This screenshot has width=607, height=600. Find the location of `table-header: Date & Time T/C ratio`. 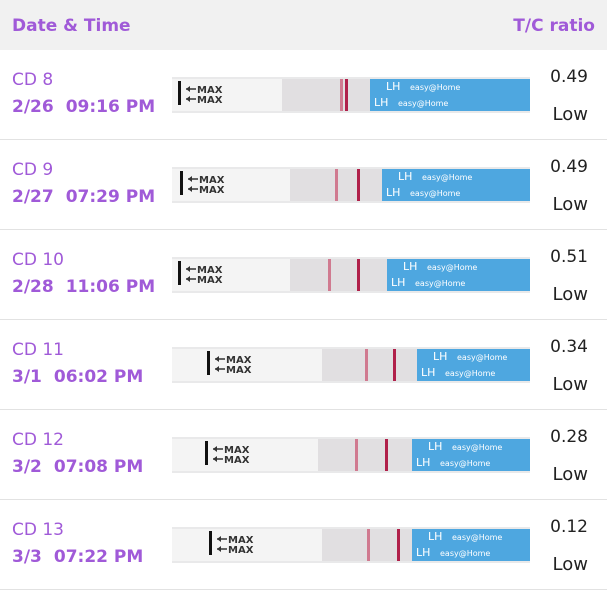

table-header: Date & Time T/C ratio is located at coordinates (303, 25).